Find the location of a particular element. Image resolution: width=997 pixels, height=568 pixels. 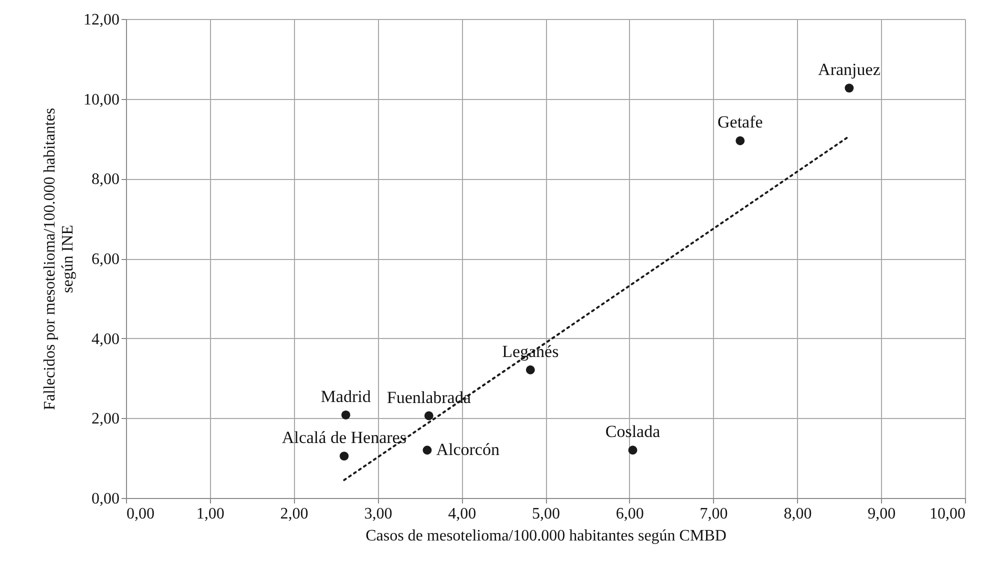

annotation: Madrid is located at coordinates (346, 396).